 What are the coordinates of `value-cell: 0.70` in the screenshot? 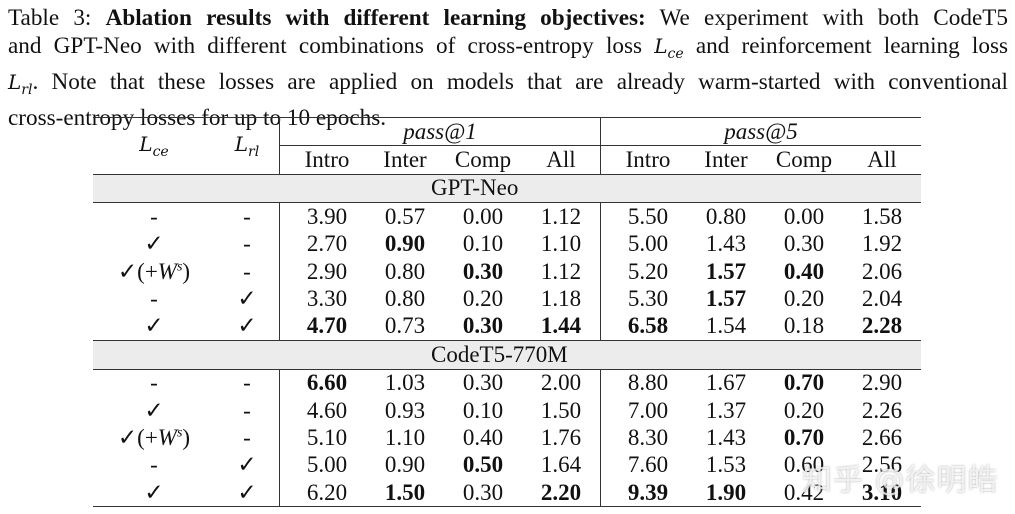 It's located at (804, 437).